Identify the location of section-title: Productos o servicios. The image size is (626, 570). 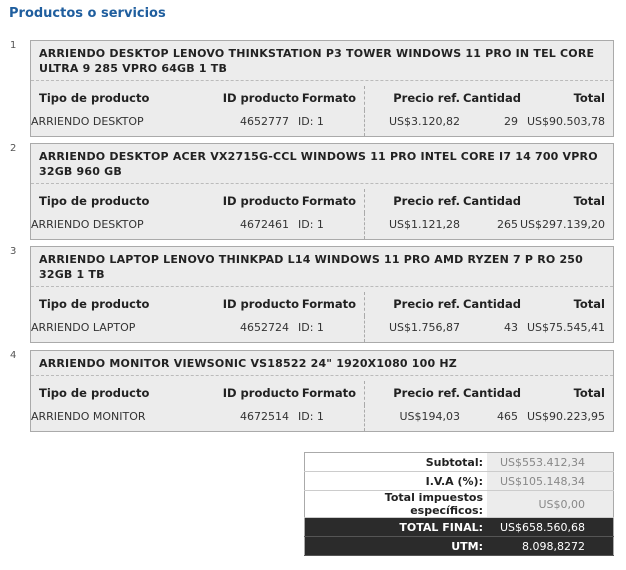
(87, 13).